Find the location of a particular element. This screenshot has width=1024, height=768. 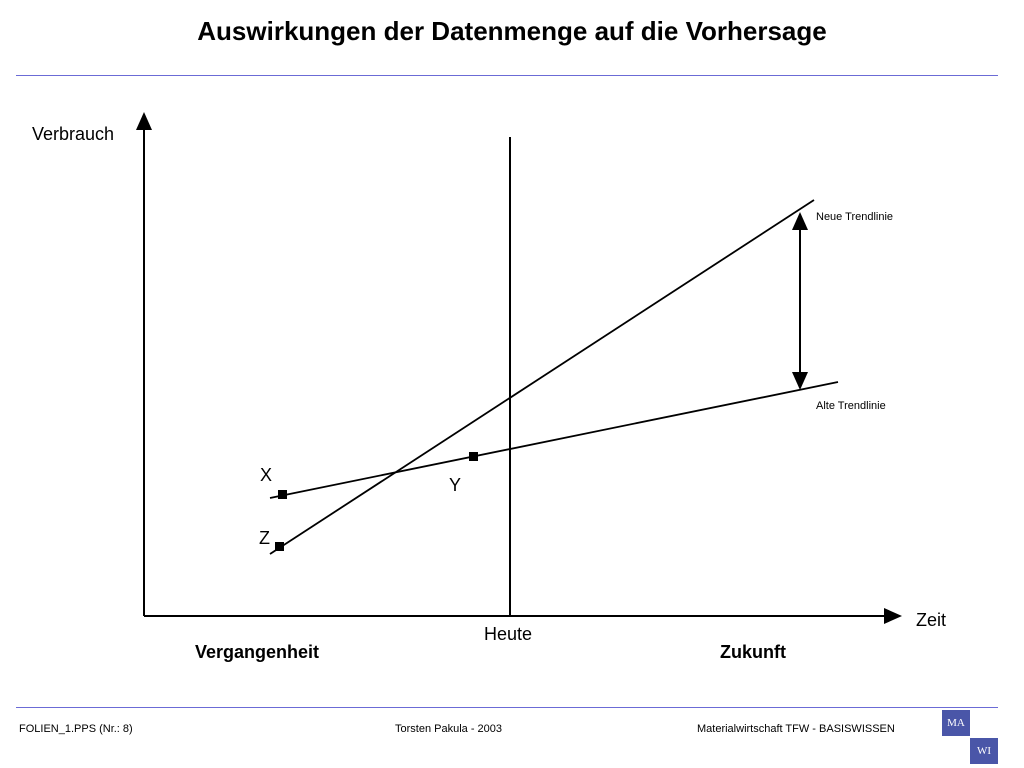

old-trend-label: Alte Trendlinie is located at coordinates (851, 406).